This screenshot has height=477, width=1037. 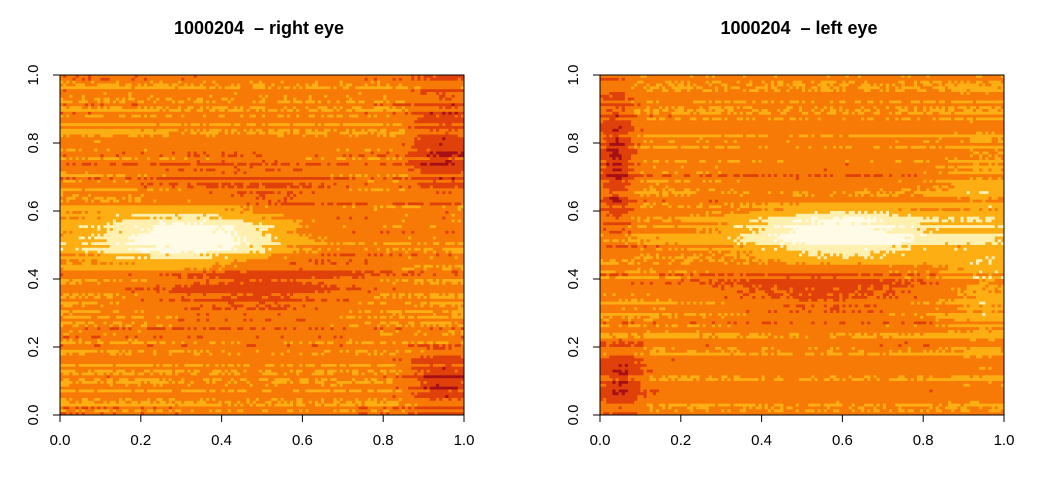 What do you see at coordinates (259, 28) in the screenshot?
I see `chart-title: 1000204 – right eye` at bounding box center [259, 28].